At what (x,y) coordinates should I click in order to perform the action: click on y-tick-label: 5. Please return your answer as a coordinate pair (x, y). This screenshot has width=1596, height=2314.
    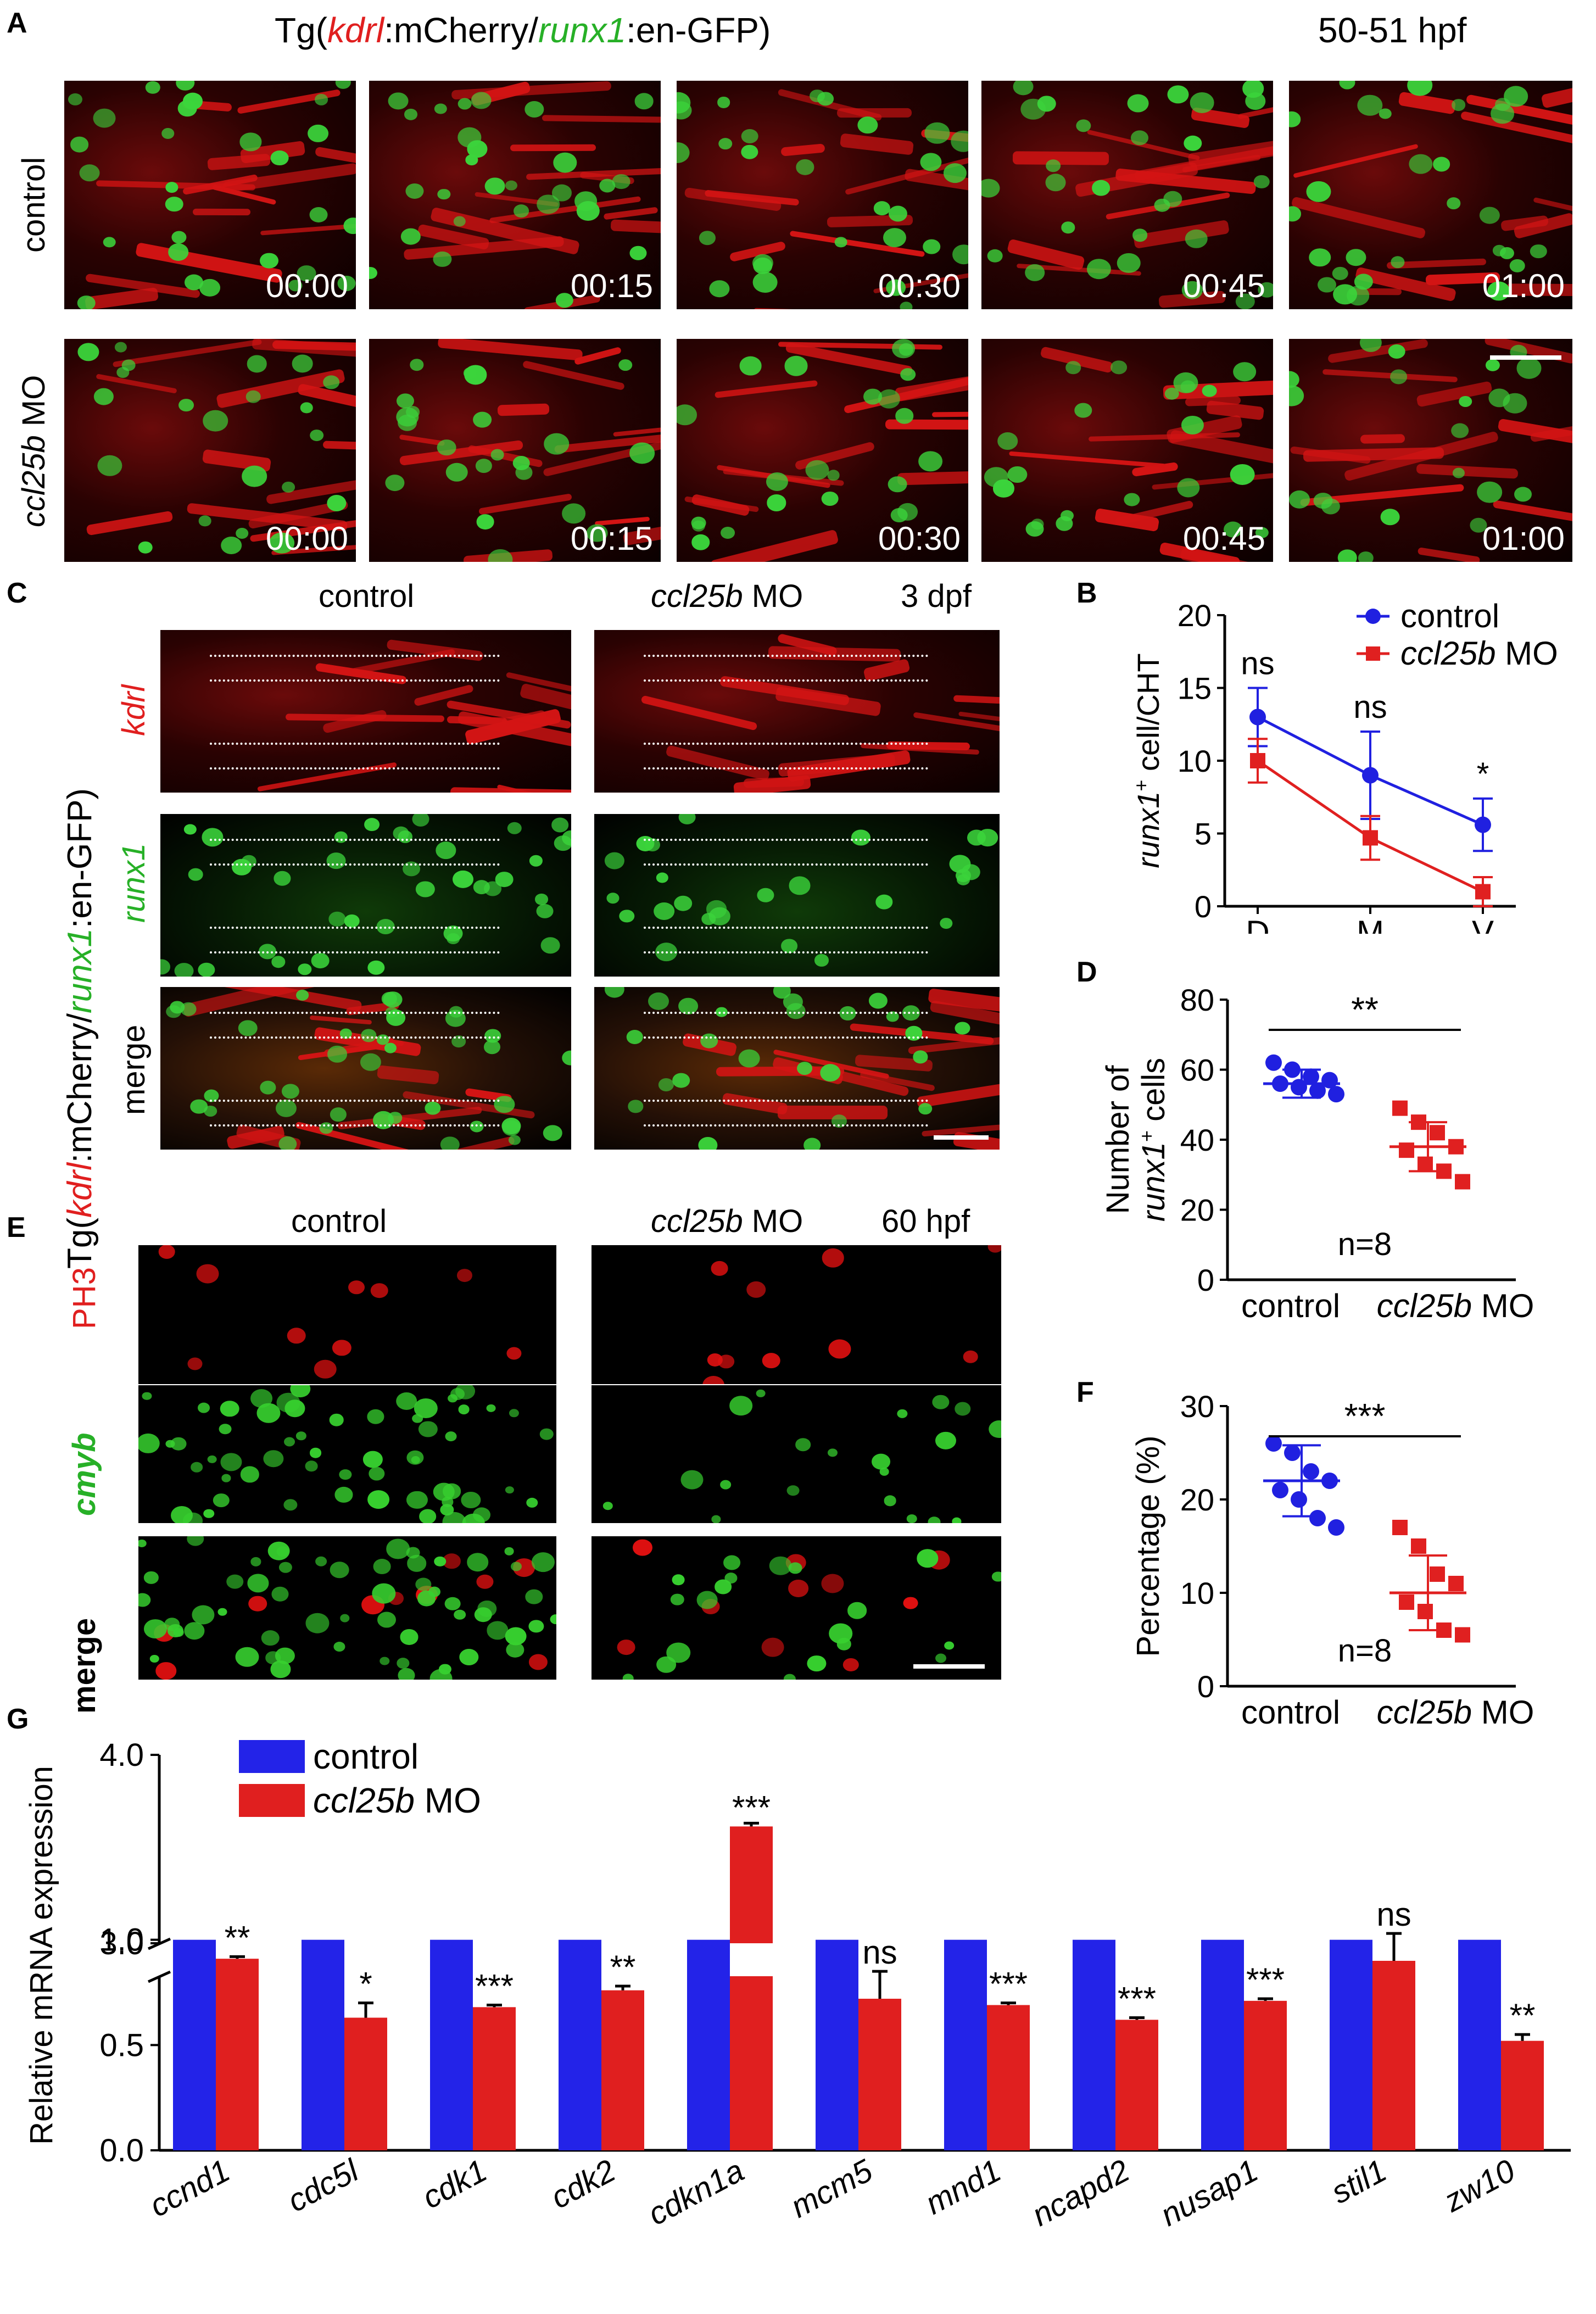
    Looking at the image, I should click on (1203, 834).